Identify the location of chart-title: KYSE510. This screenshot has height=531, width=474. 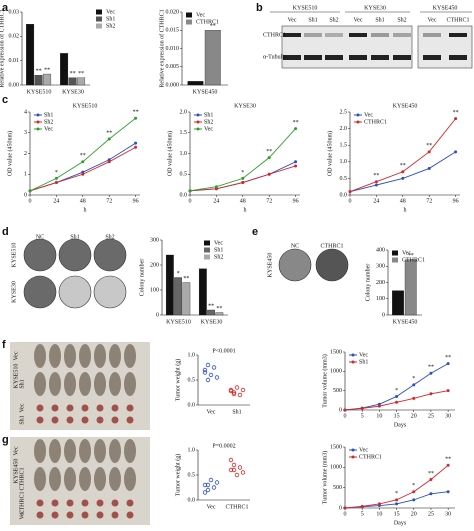
(85, 106).